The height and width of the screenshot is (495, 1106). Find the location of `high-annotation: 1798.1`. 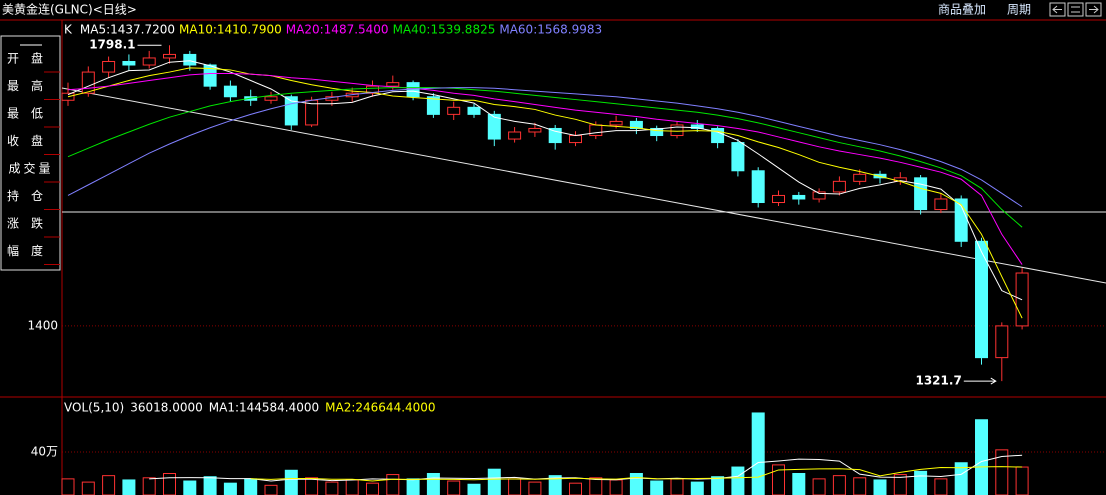

high-annotation: 1798.1 is located at coordinates (112, 45).